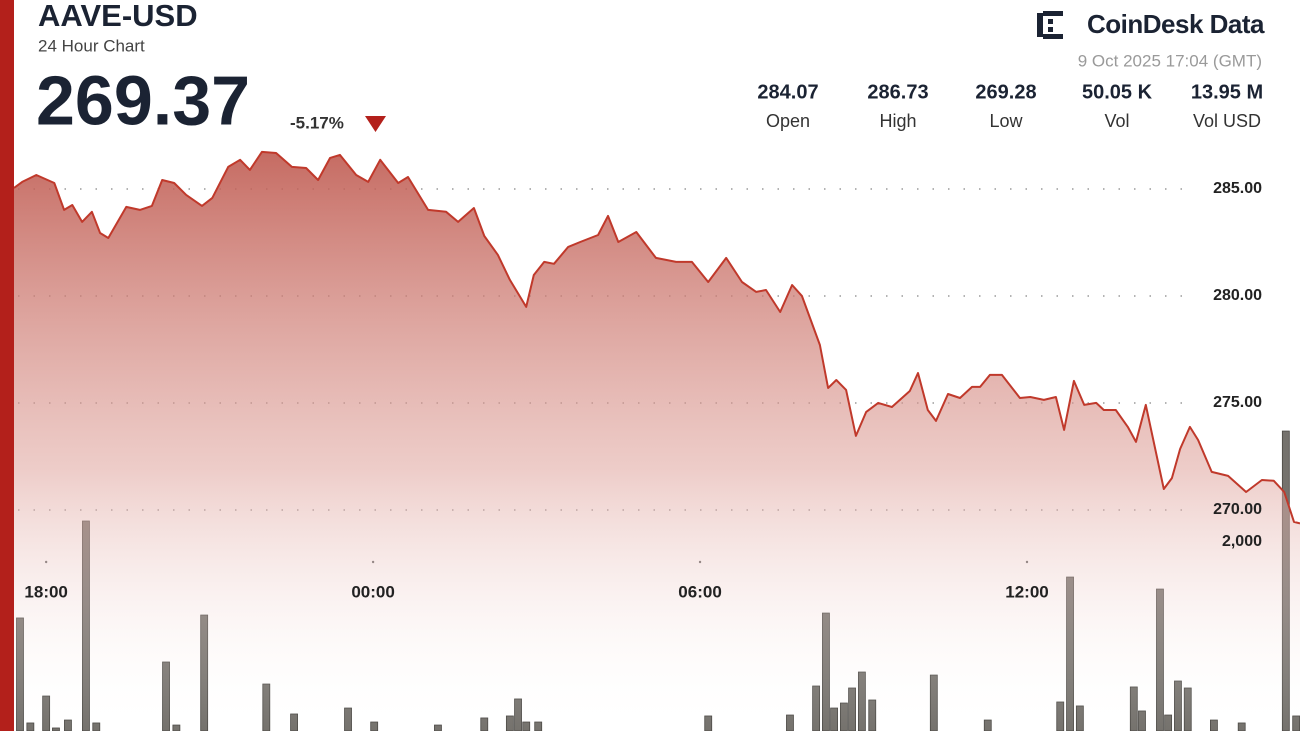  Describe the element at coordinates (787, 92) in the screenshot. I see `stat-value: 284.07` at that location.